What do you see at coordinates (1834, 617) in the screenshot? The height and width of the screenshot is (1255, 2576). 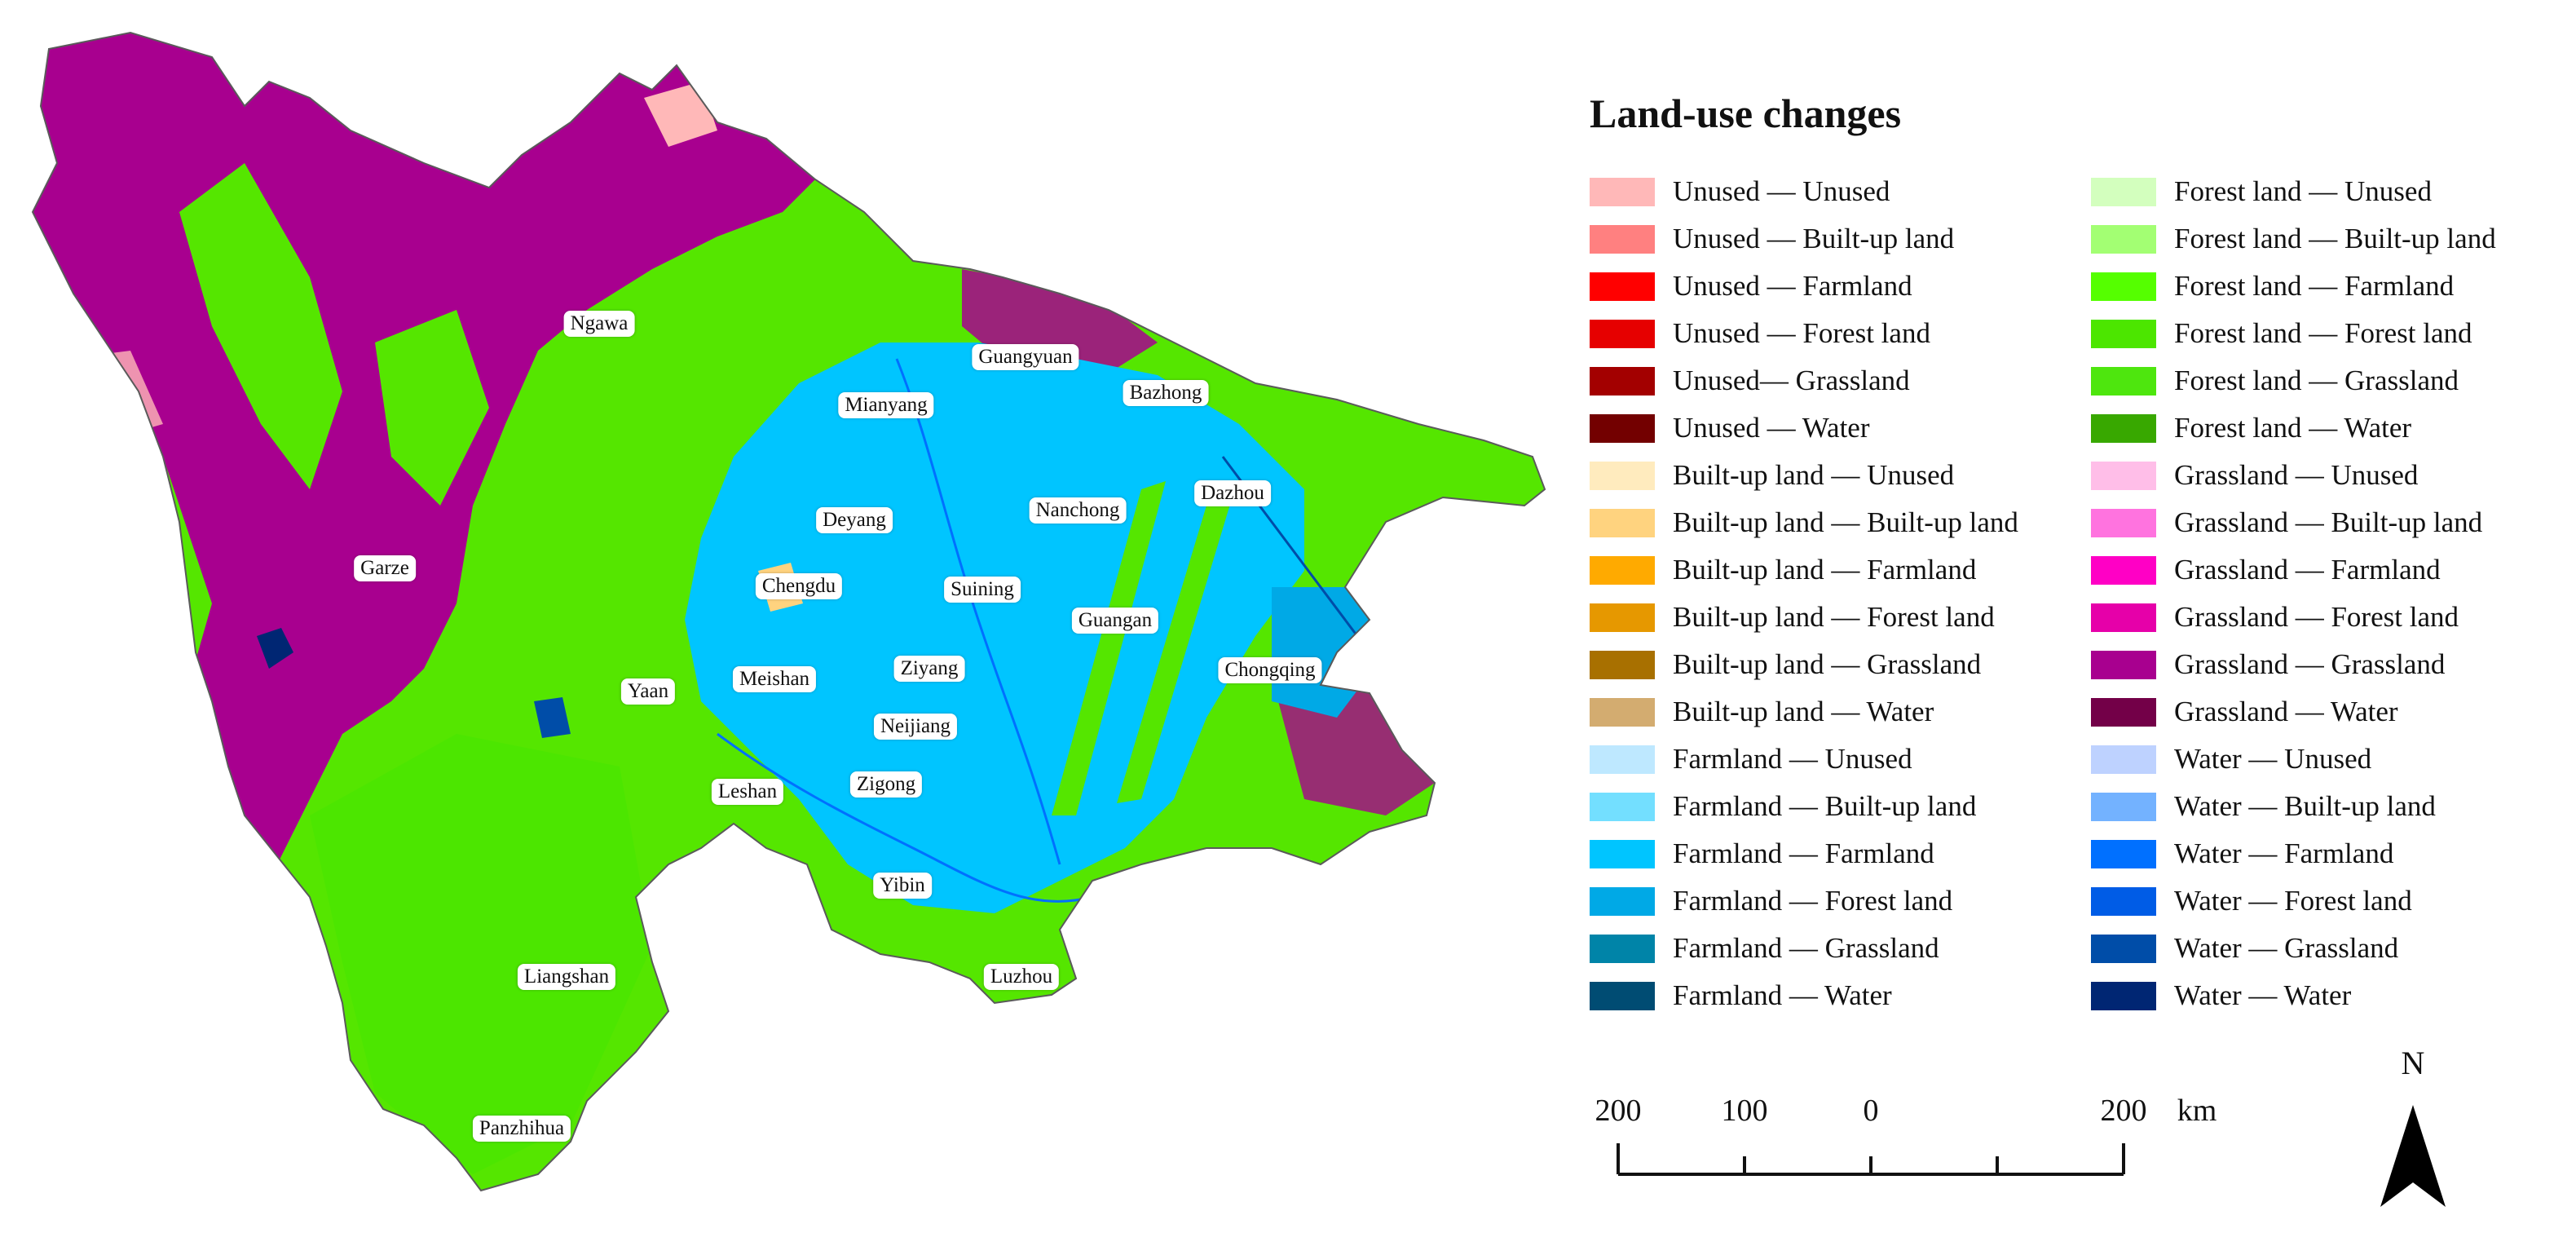 I see `legend-label: Built-up land — Forest land` at bounding box center [1834, 617].